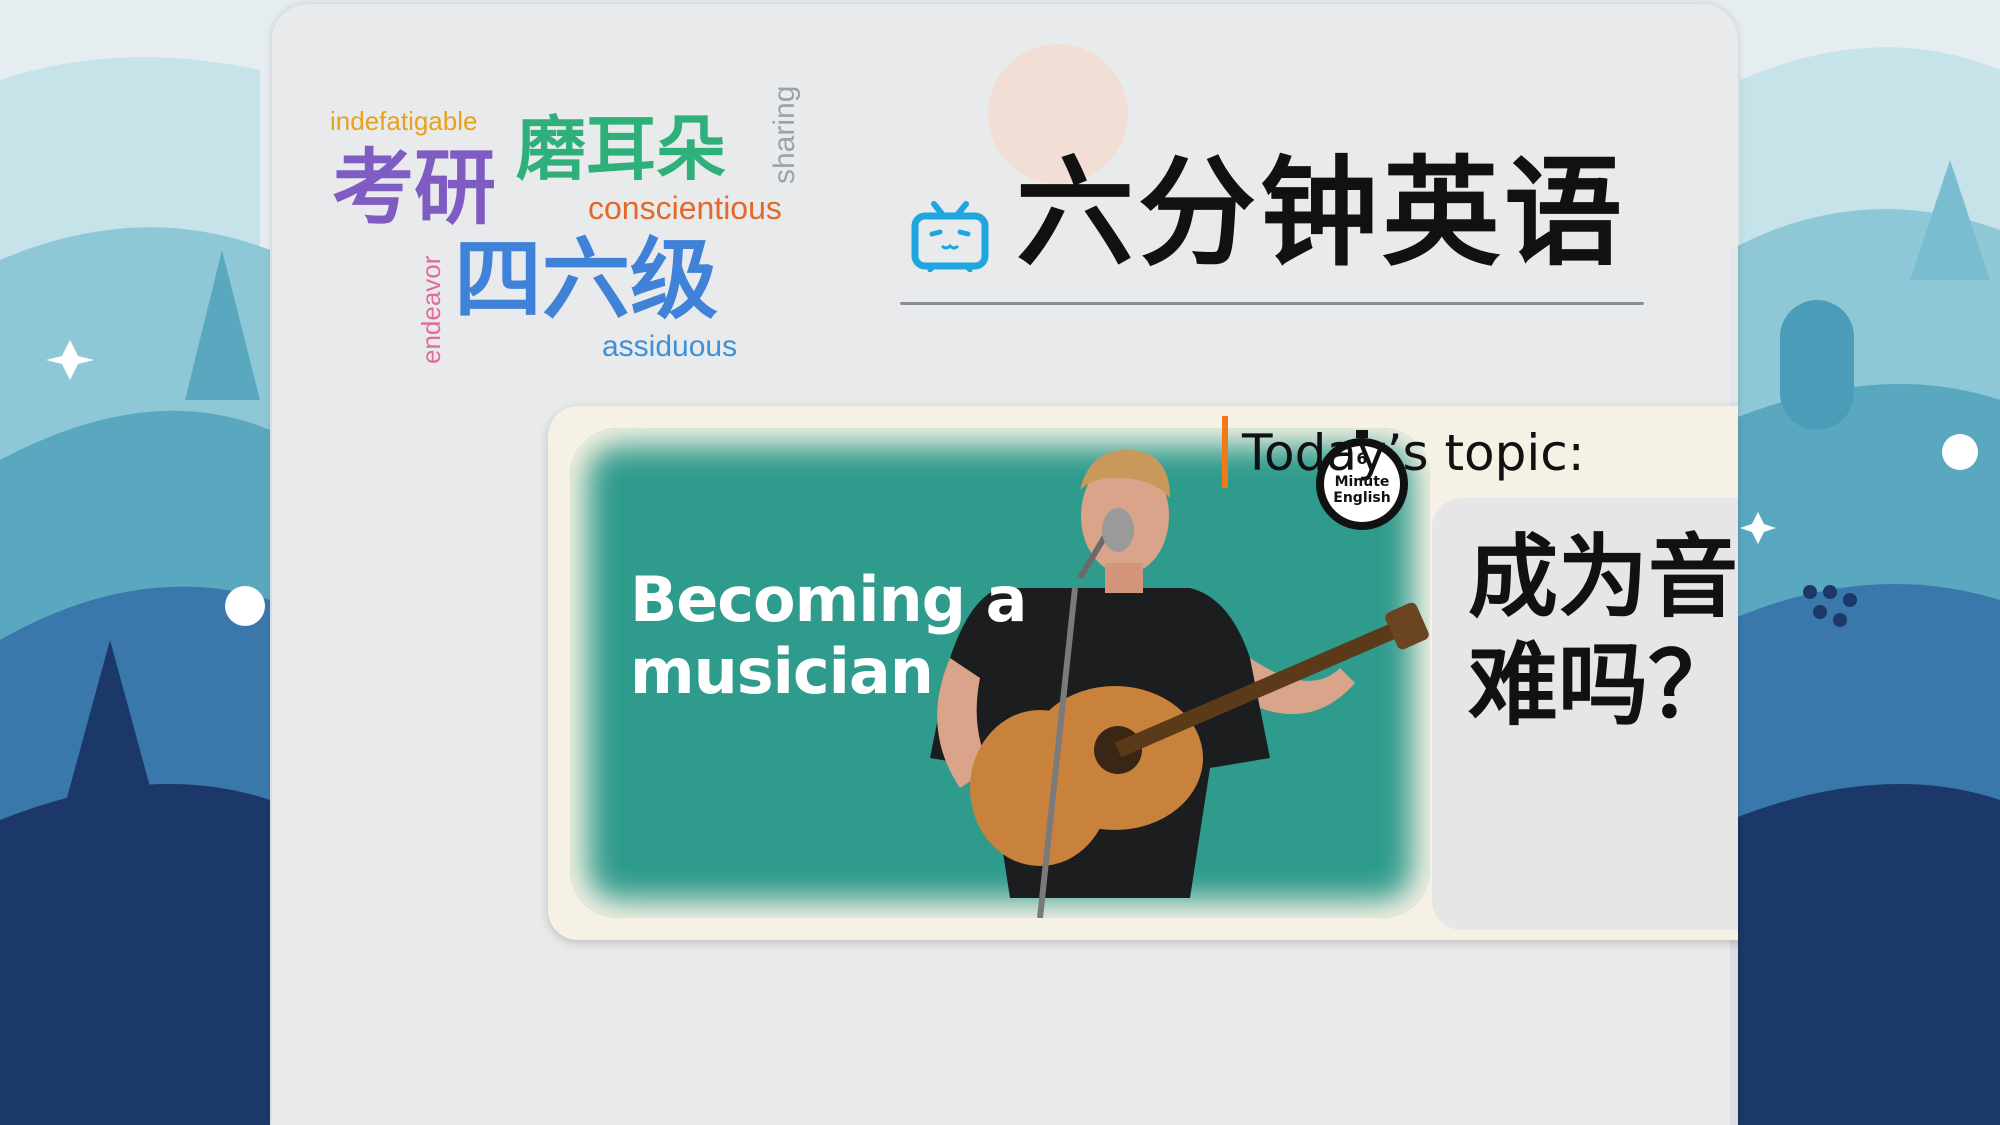 Image resolution: width=2000 pixels, height=1125 pixels. What do you see at coordinates (828, 599) in the screenshot?
I see `thumbnail-title-line1: Becoming a` at bounding box center [828, 599].